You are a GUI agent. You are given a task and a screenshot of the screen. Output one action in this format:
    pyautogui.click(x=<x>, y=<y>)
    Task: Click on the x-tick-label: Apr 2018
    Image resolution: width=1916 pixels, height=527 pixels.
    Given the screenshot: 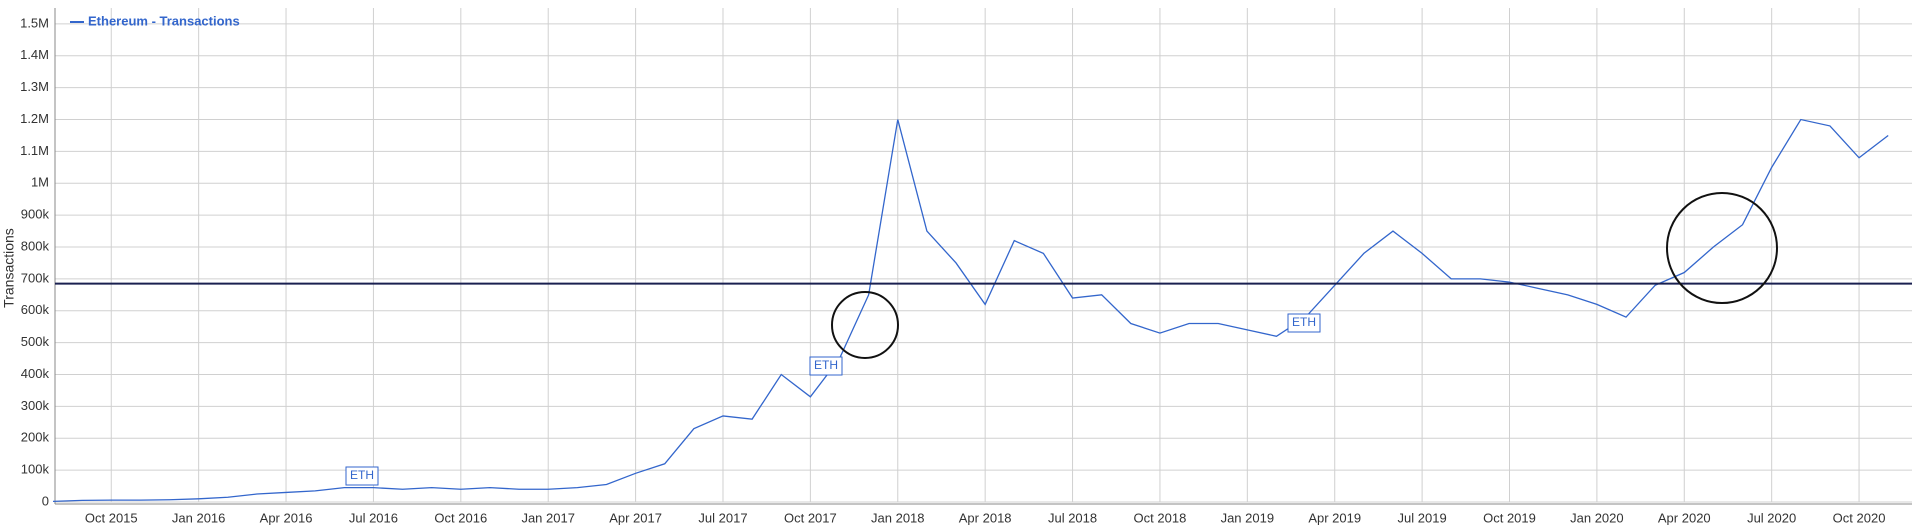 What is the action you would take?
    pyautogui.click(x=985, y=517)
    